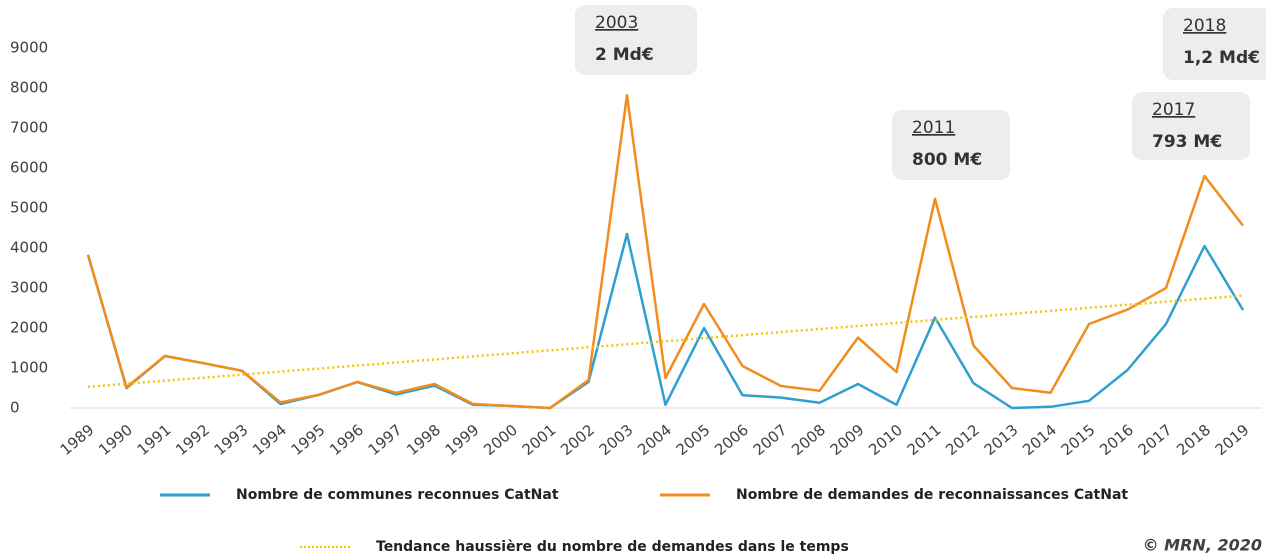  Describe the element at coordinates (770, 440) in the screenshot. I see `x-tick-label: 2007` at that location.